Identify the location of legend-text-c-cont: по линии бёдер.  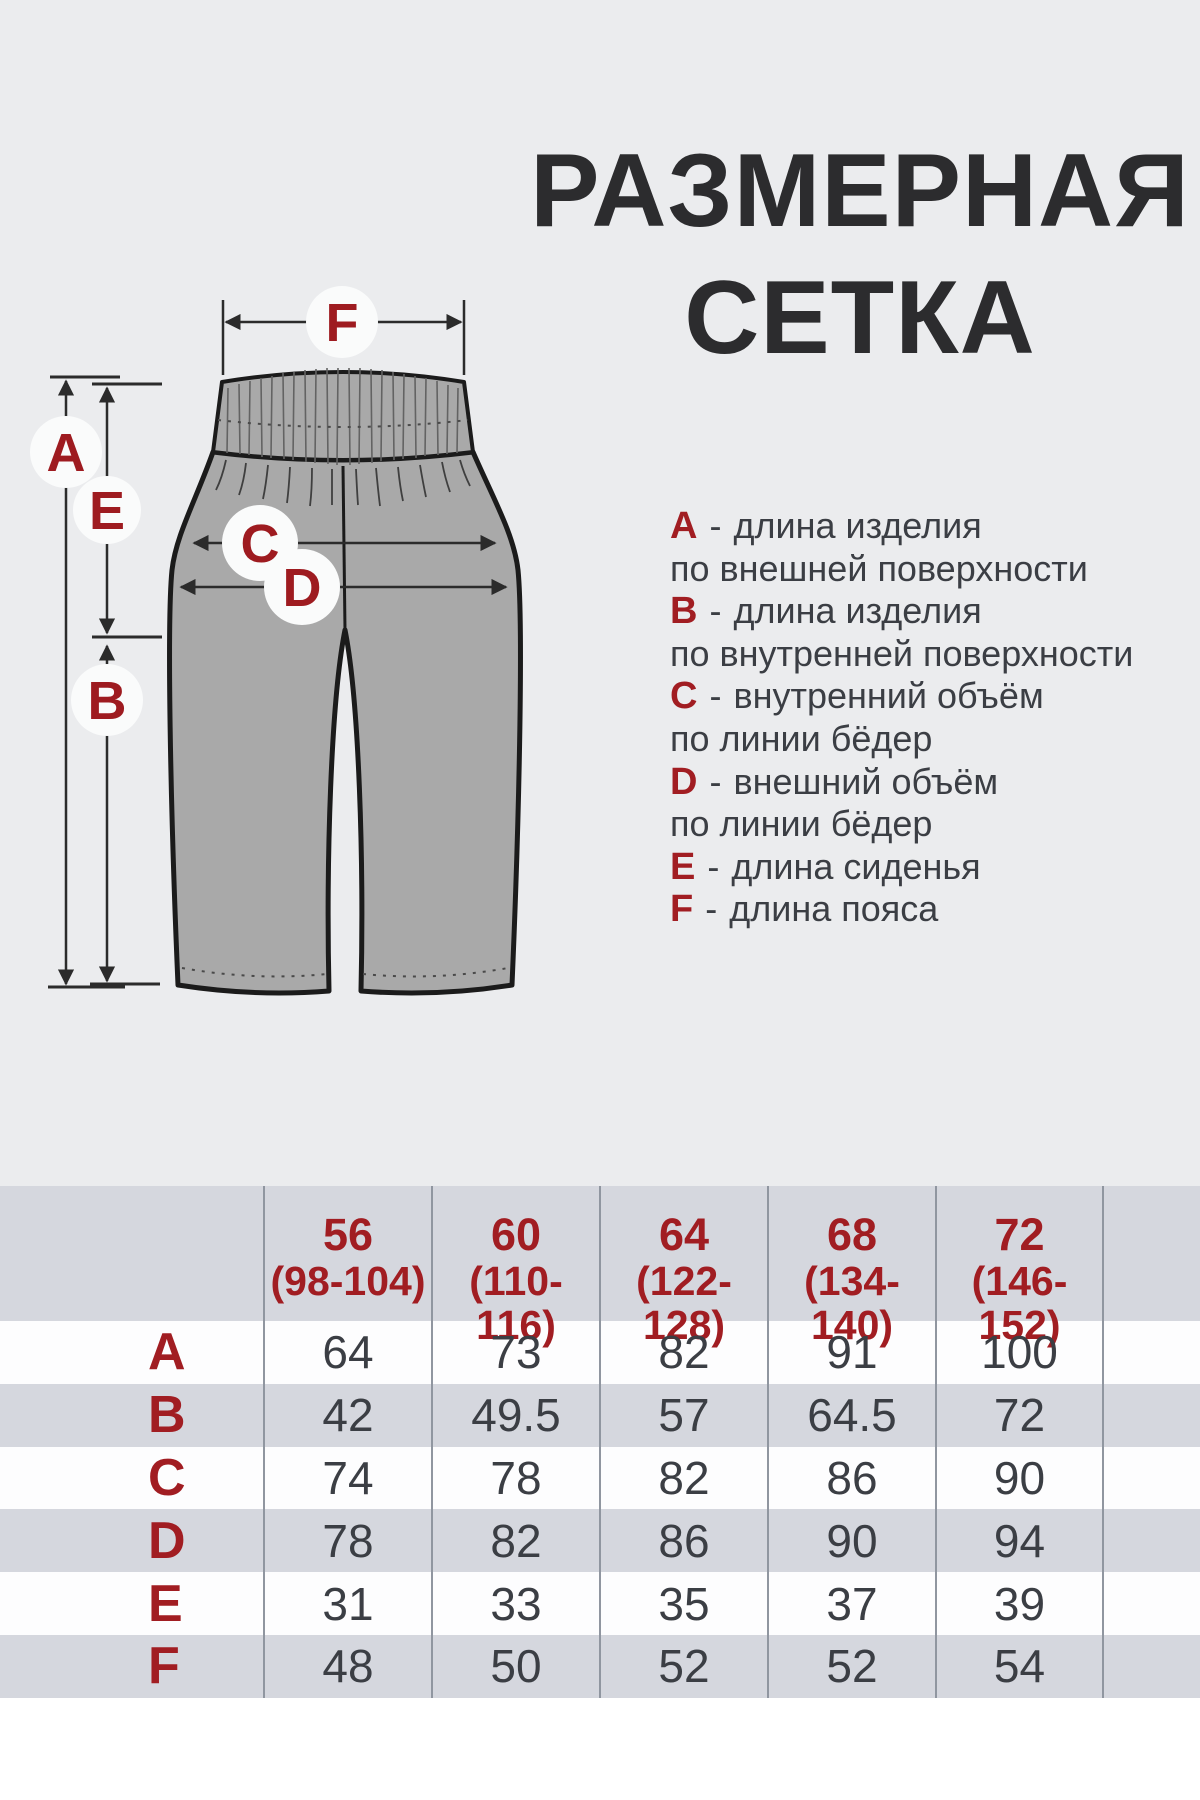
(801, 738).